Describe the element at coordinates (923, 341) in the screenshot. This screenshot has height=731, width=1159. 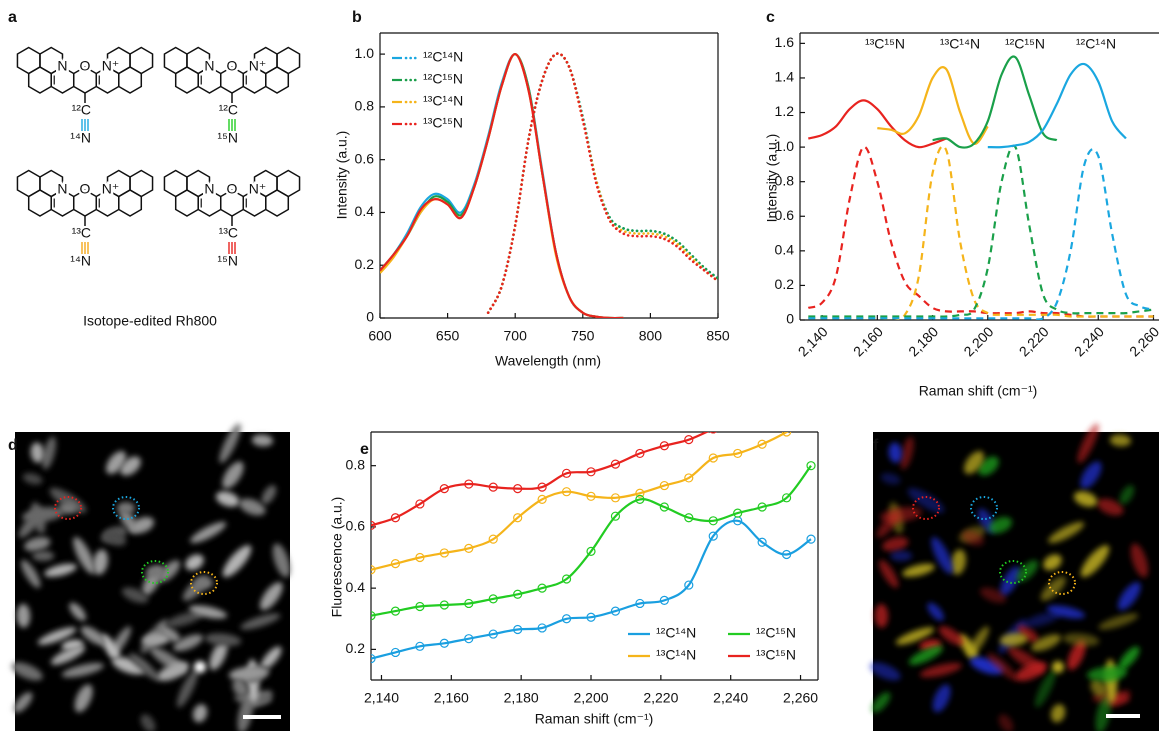
I see `x-tick-label: 2,180` at that location.